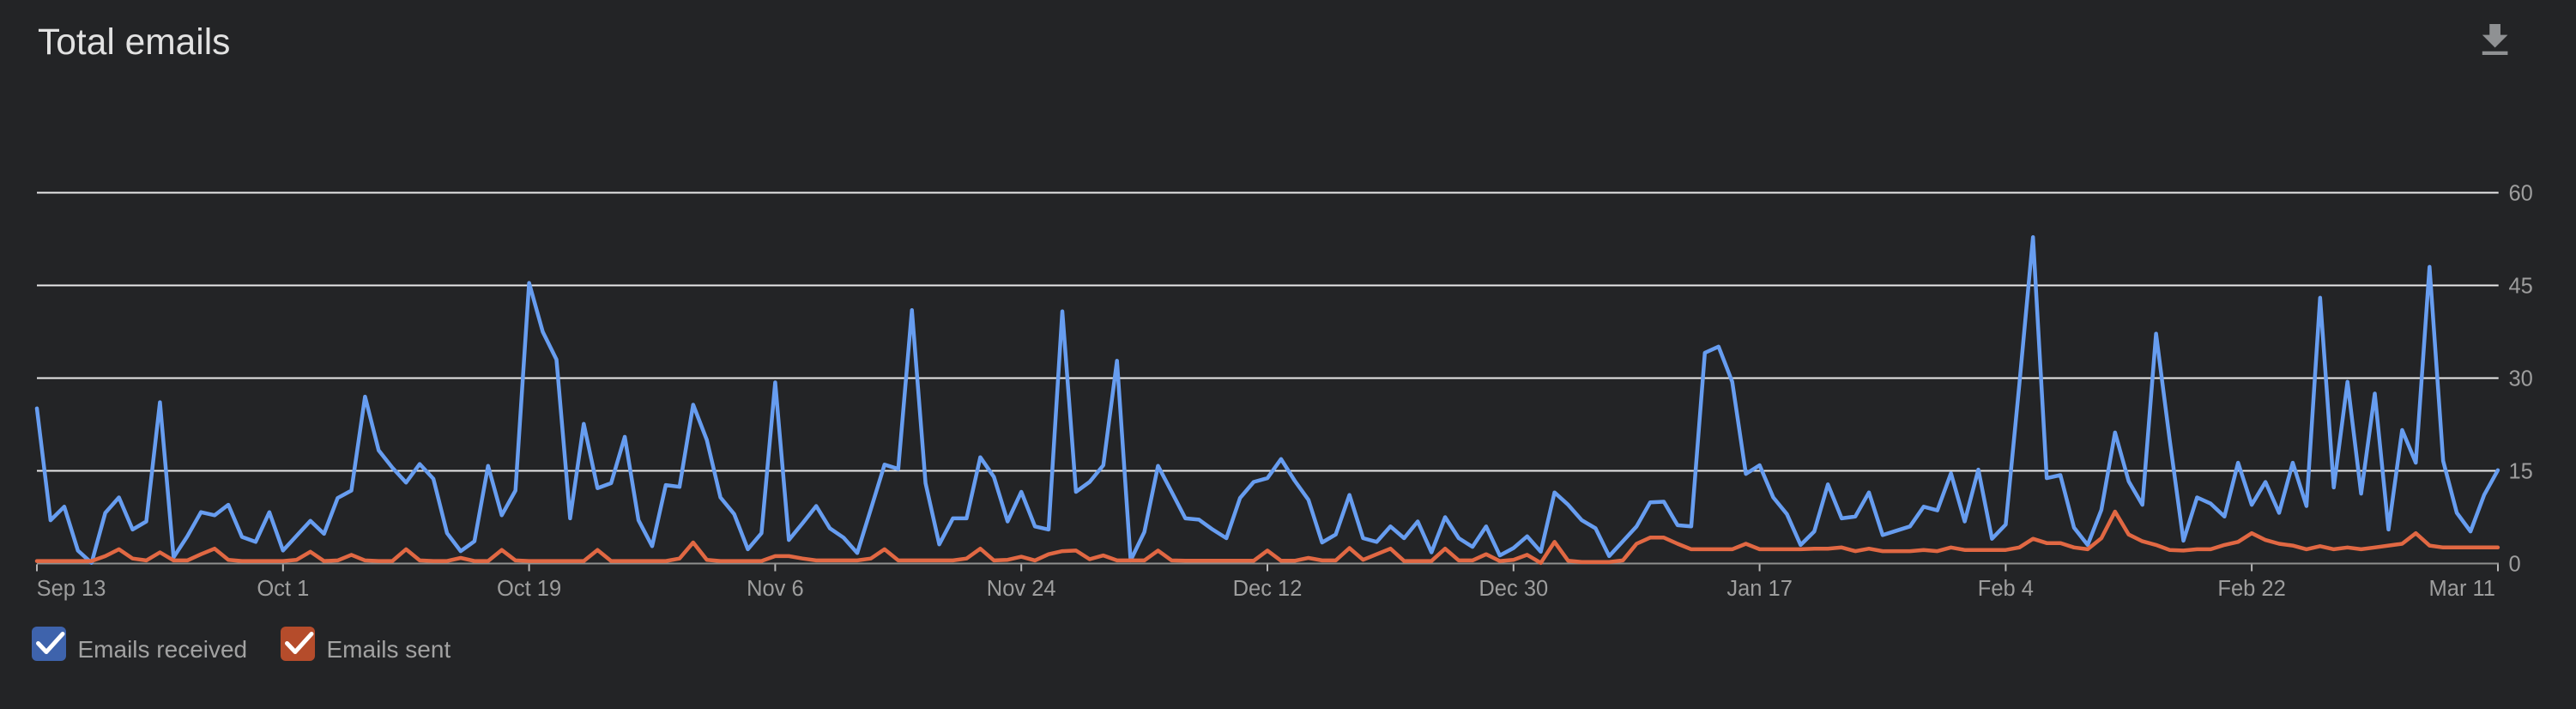 This screenshot has height=709, width=2576. Describe the element at coordinates (1513, 589) in the screenshot. I see `svg-text: Dec 30` at that location.